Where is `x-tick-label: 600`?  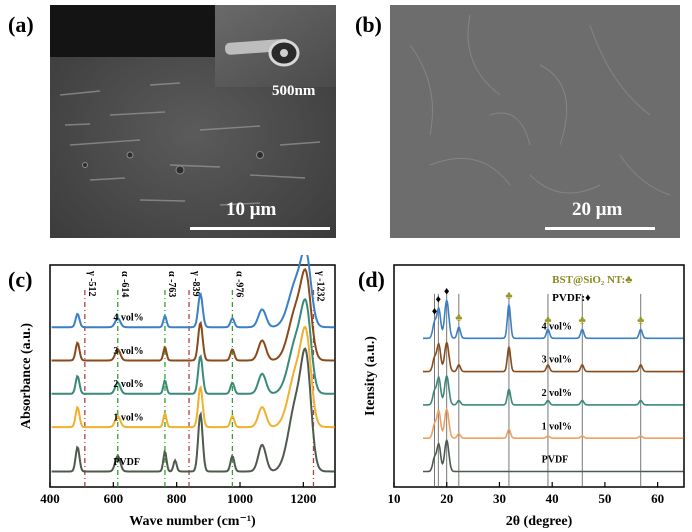
x-tick-label: 600 is located at coordinates (114, 498).